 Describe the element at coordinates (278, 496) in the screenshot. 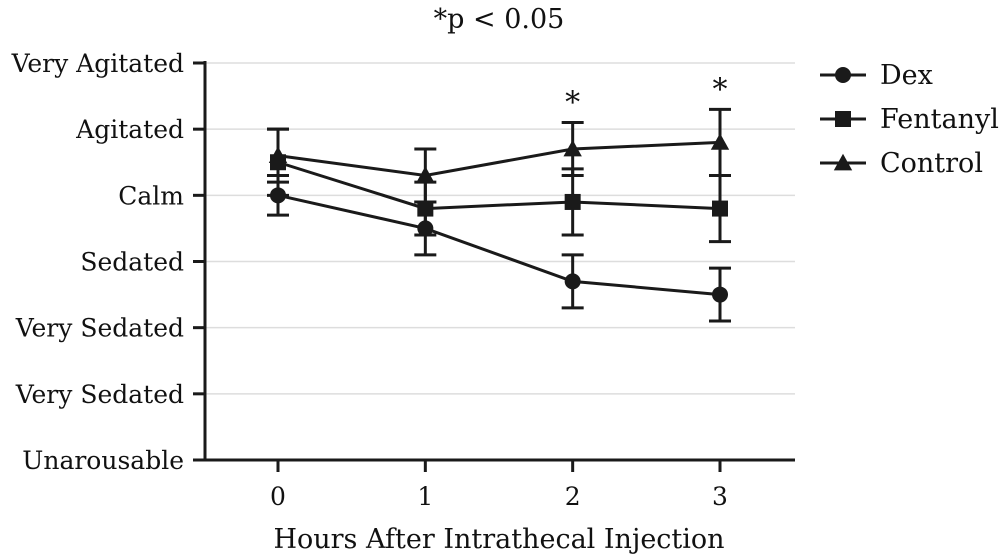

I see `x-tick-label: 0` at that location.